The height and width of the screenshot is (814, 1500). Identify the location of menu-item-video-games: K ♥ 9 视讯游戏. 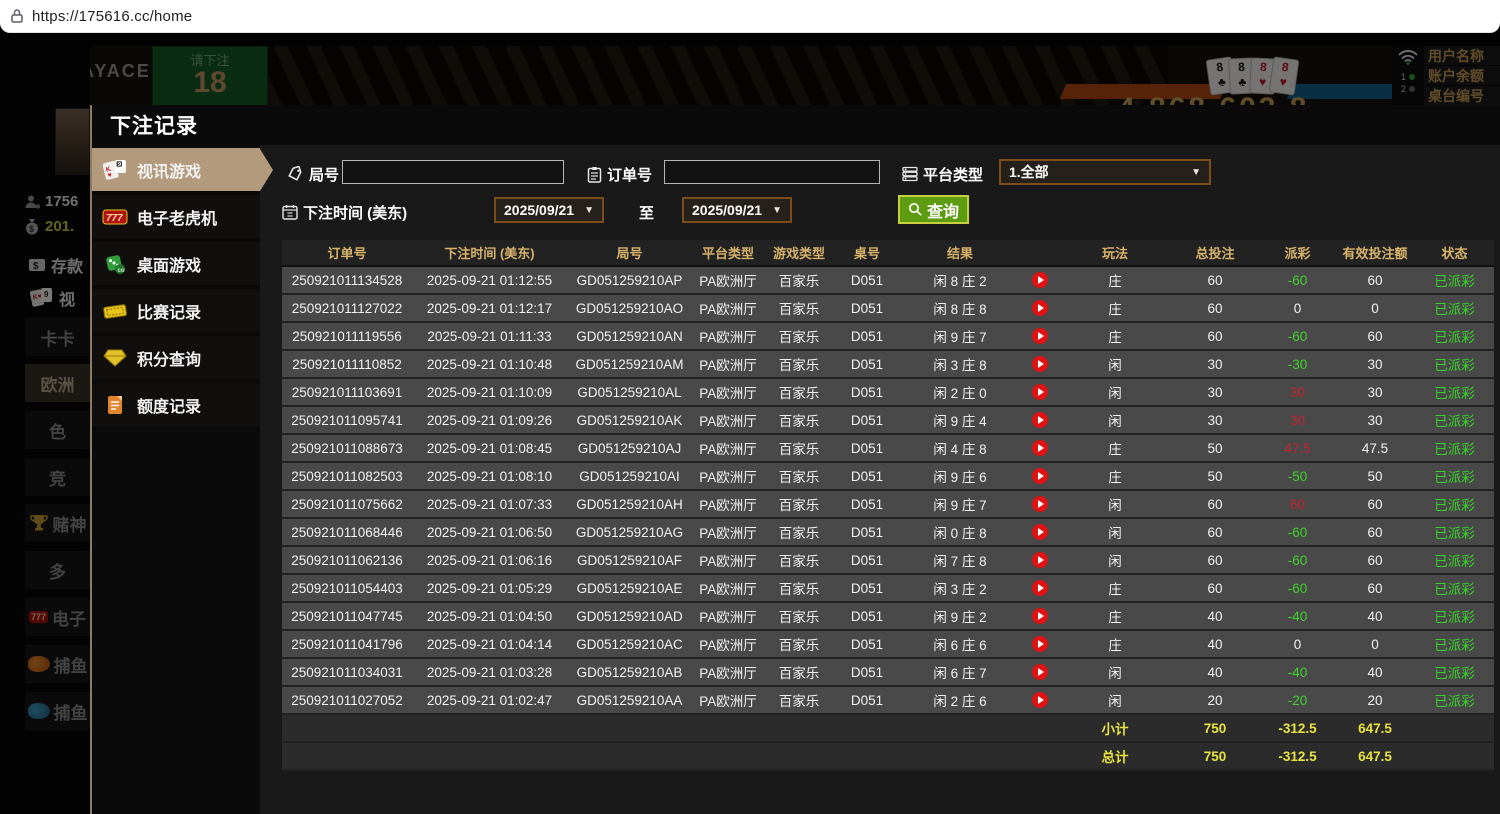
(176, 169).